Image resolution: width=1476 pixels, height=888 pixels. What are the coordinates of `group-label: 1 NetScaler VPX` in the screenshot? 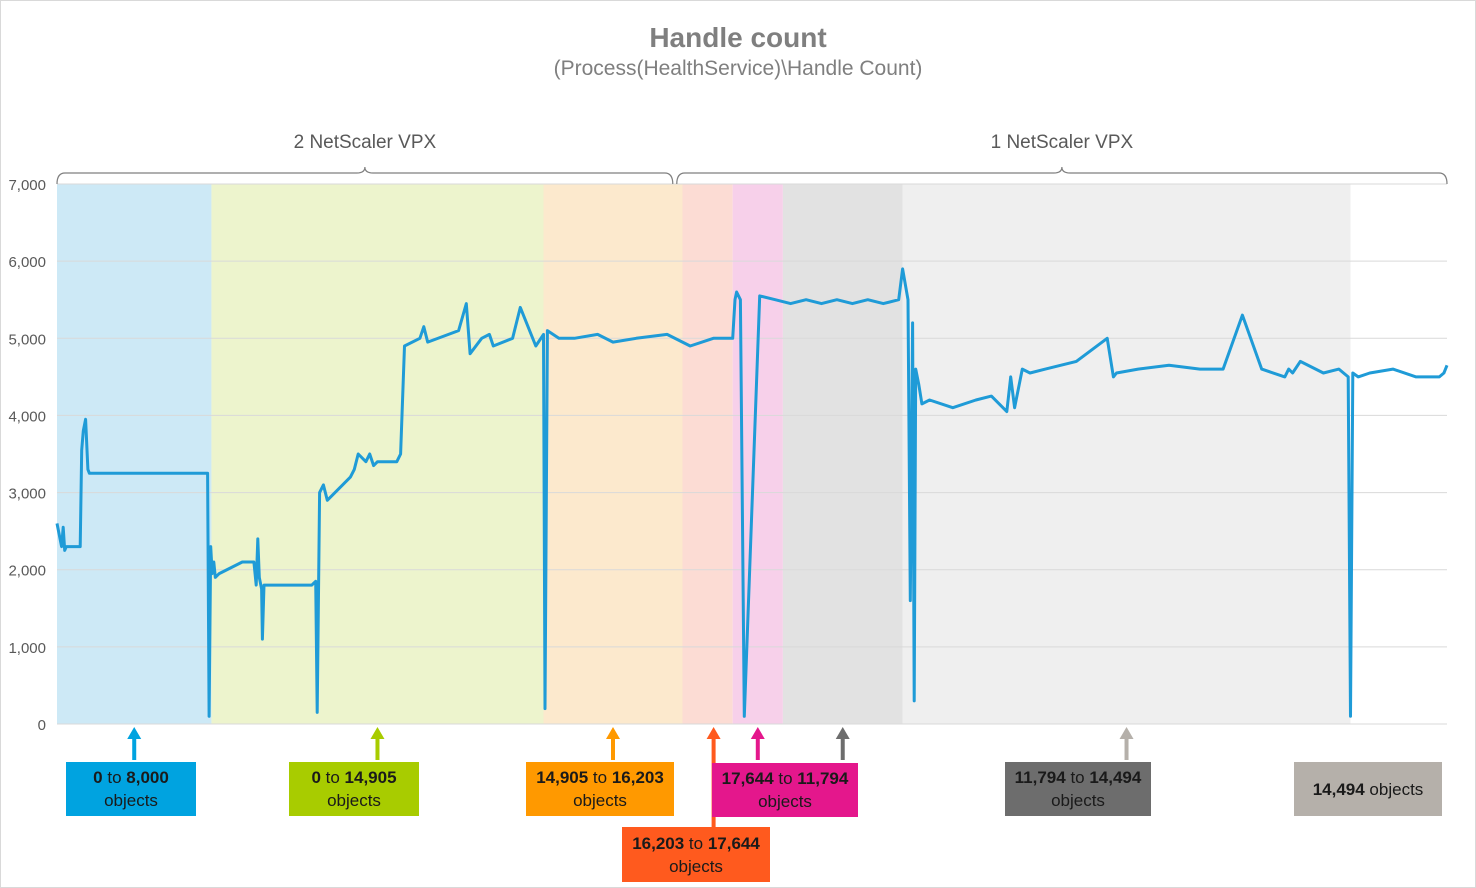 It's located at (1062, 142).